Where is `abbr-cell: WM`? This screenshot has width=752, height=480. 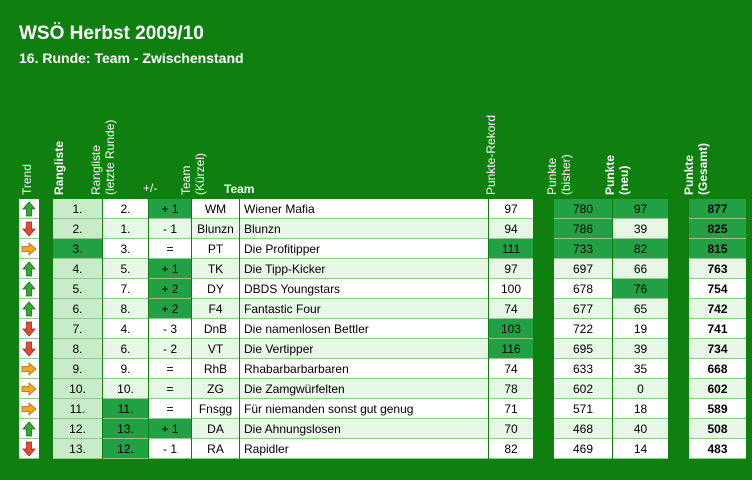
abbr-cell: WM is located at coordinates (215, 209).